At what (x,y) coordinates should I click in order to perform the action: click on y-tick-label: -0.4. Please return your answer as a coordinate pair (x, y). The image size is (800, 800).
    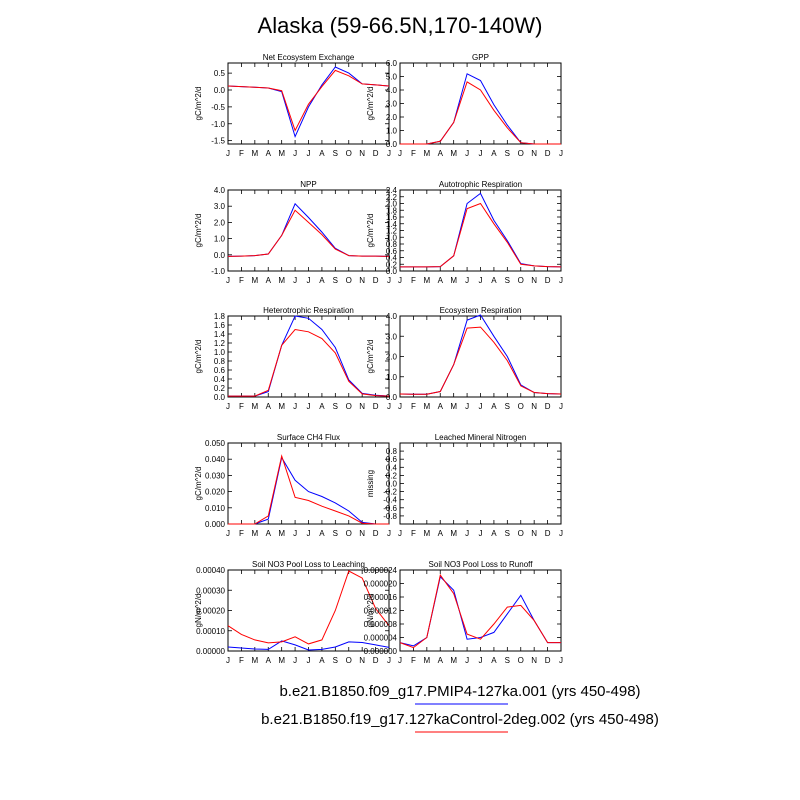
    Looking at the image, I should click on (390, 500).